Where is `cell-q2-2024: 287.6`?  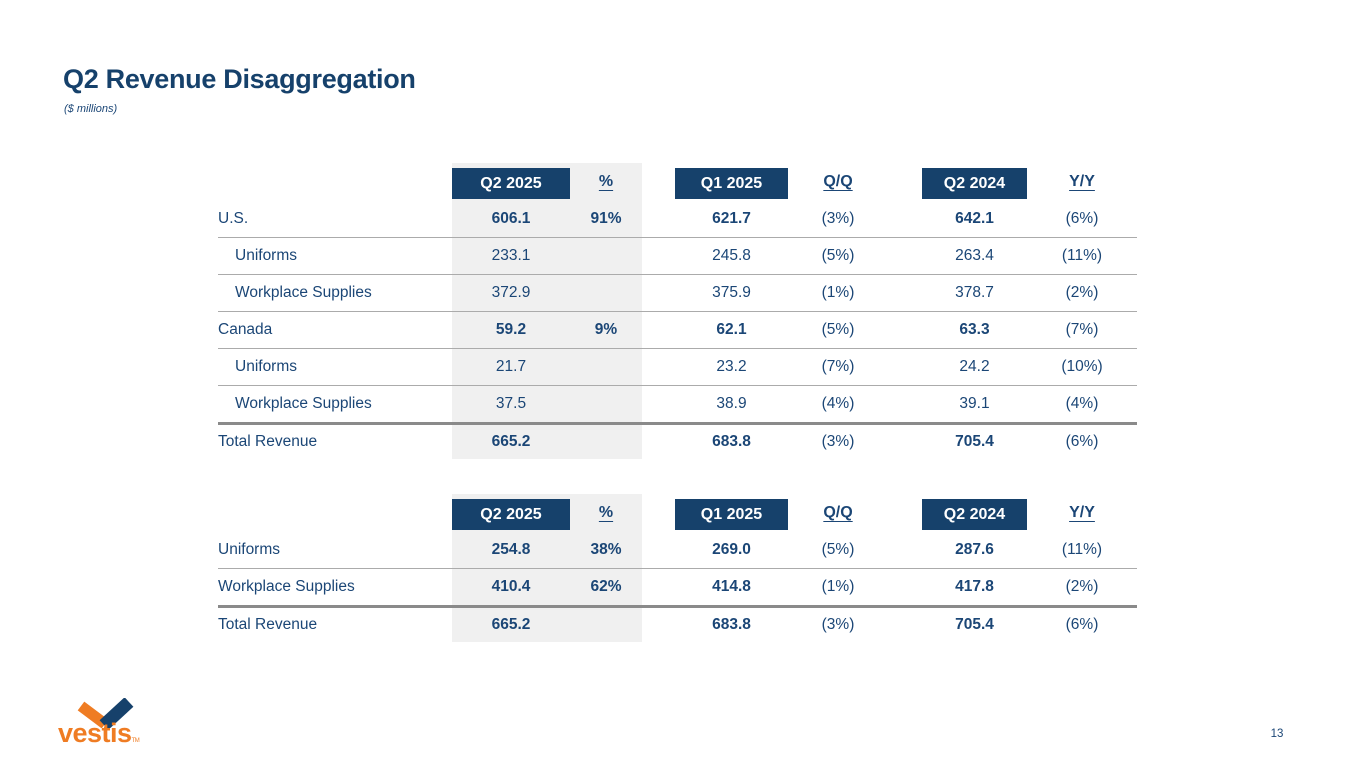
cell-q2-2024: 287.6 is located at coordinates (974, 549).